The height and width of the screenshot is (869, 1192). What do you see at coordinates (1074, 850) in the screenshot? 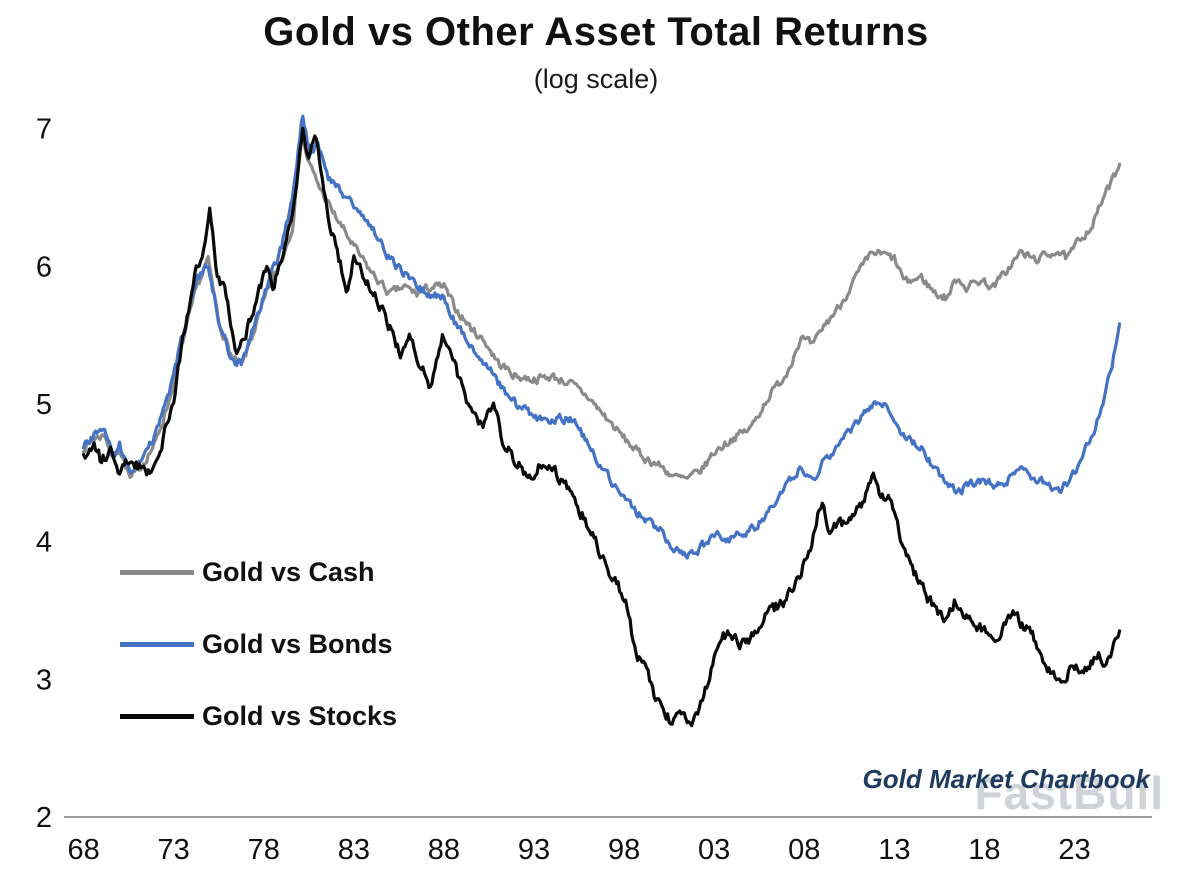
I see `svg-text: 23` at bounding box center [1074, 850].